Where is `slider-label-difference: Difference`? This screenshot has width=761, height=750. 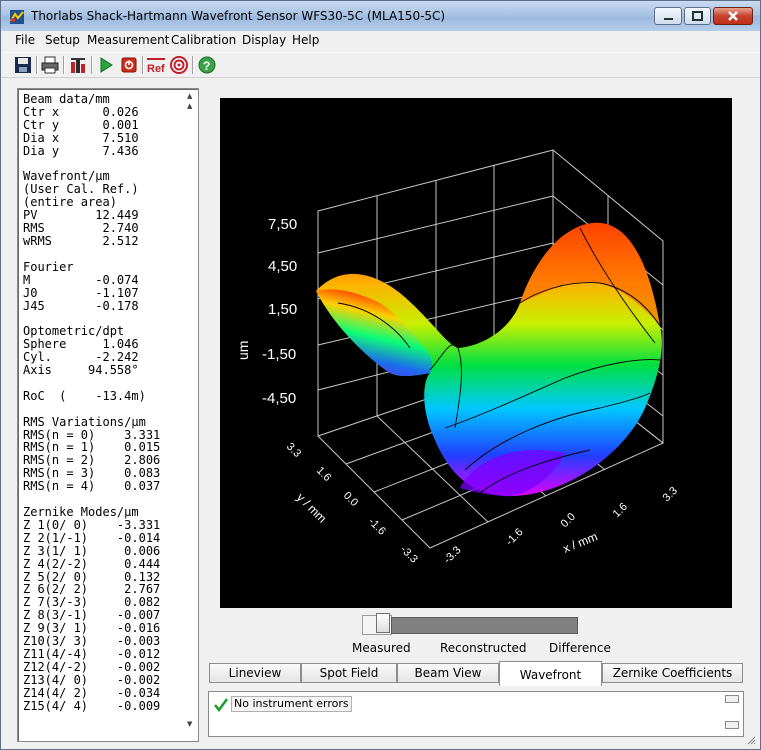 slider-label-difference: Difference is located at coordinates (580, 648).